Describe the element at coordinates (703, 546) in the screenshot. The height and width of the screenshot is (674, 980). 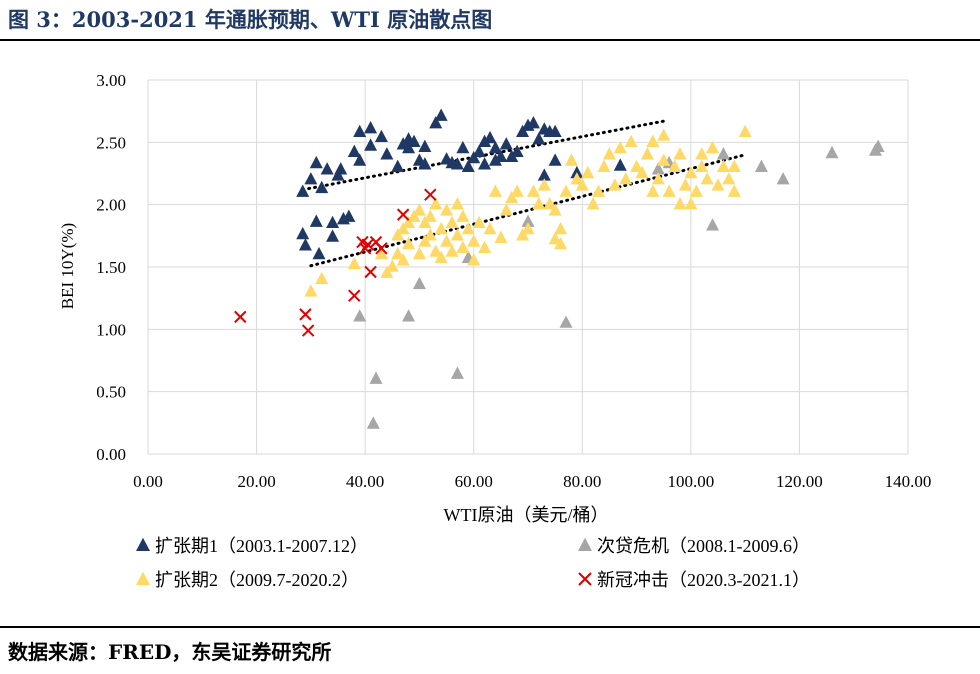
I see `legend-label: 次贷危机（2008.1-2009.6）` at that location.